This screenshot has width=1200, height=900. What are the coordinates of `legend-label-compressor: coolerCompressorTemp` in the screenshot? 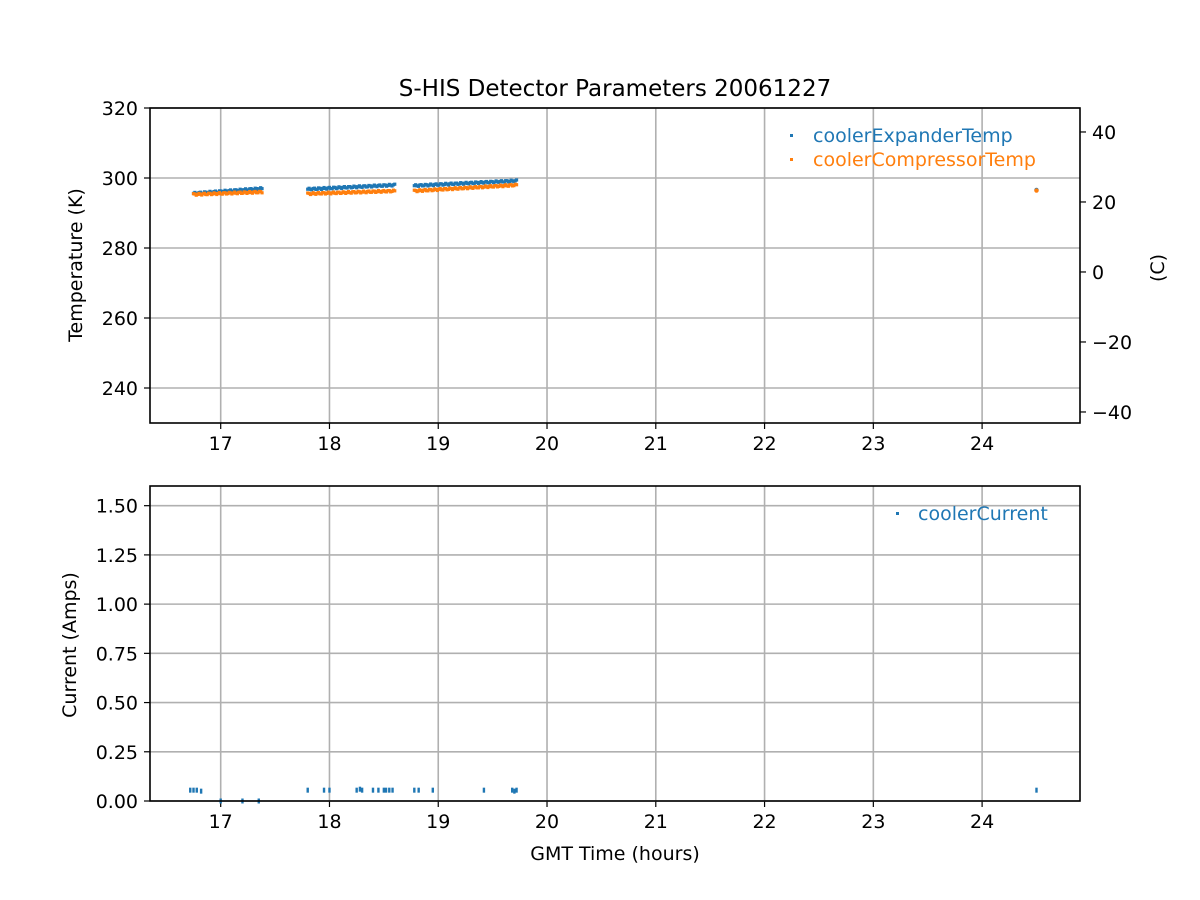 It's located at (924, 160).